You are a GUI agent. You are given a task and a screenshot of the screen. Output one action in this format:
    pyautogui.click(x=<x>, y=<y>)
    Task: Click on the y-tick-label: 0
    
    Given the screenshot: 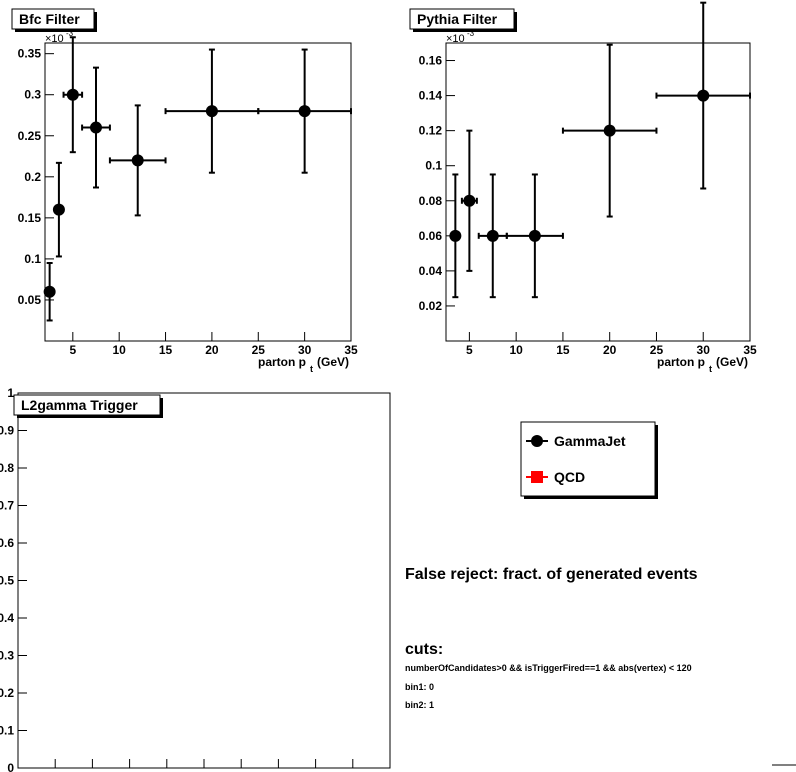 What is the action you would take?
    pyautogui.click(x=10, y=766)
    